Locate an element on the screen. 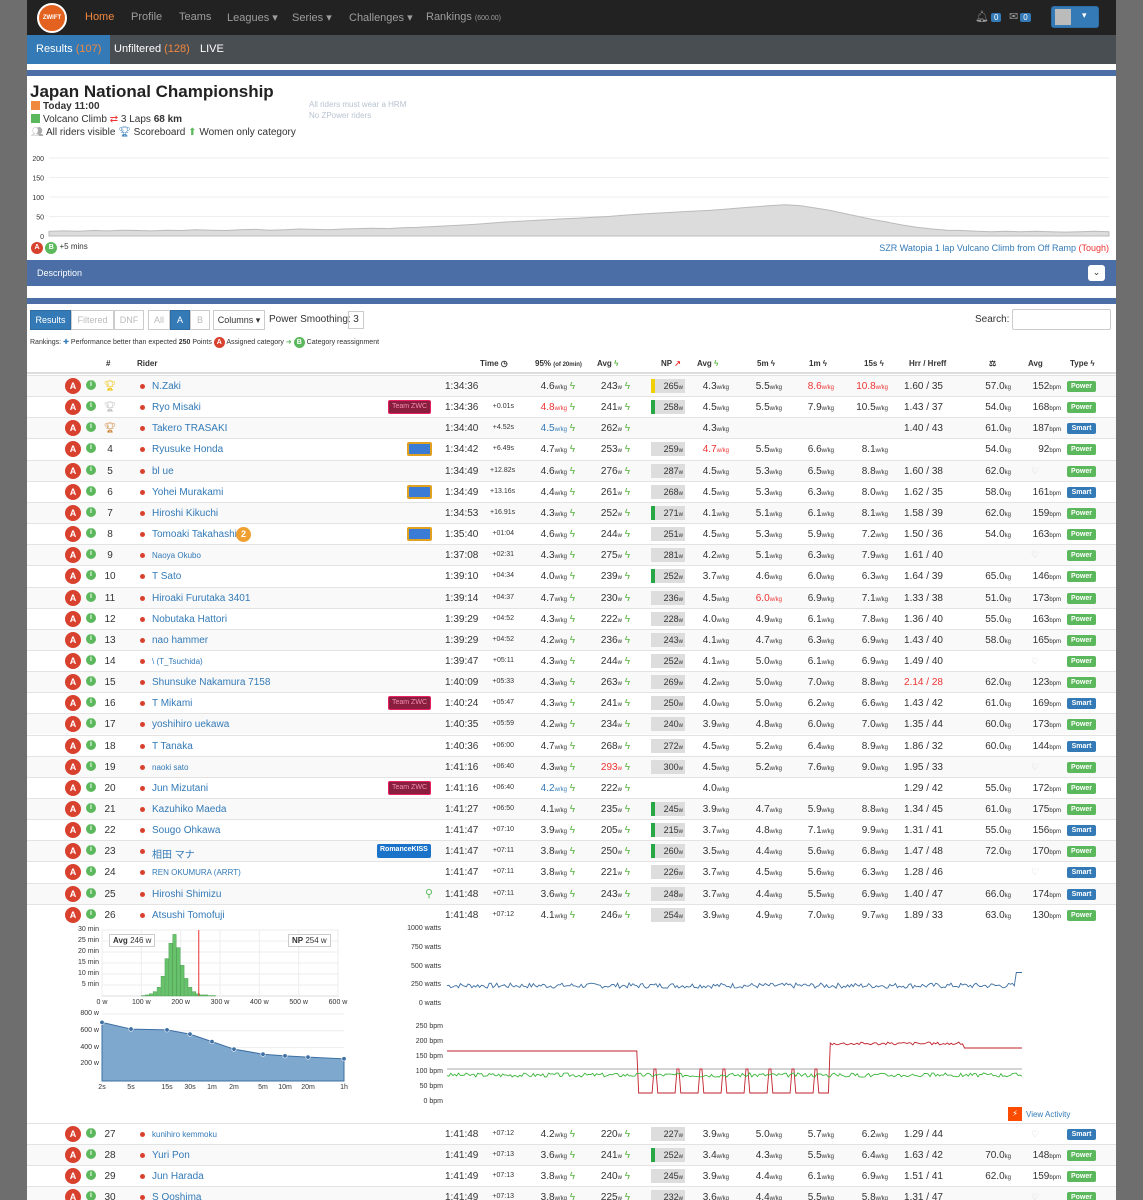 Image resolution: width=1143 pixels, height=1200 pixels. nav-teams: Teams is located at coordinates (195, 17).